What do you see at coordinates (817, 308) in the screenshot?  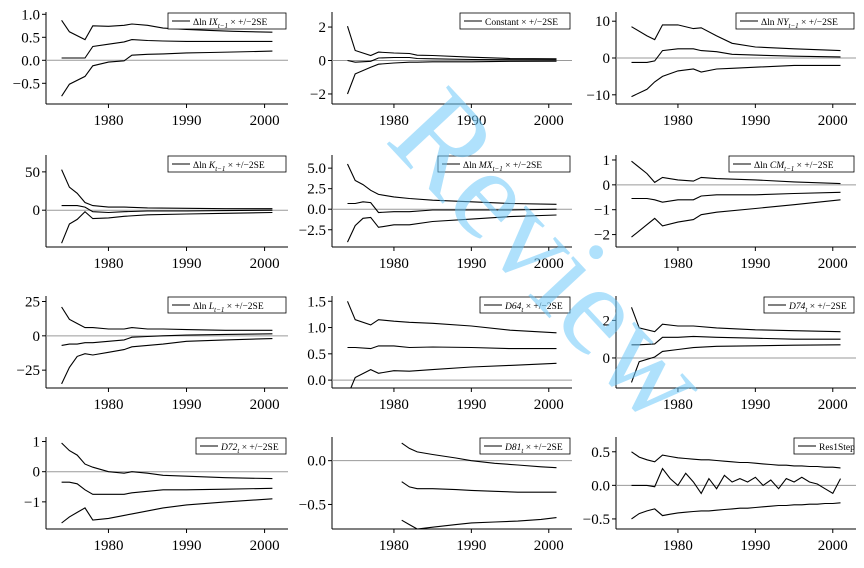 I see `legend-label: D74t × +/−2SE` at bounding box center [817, 308].